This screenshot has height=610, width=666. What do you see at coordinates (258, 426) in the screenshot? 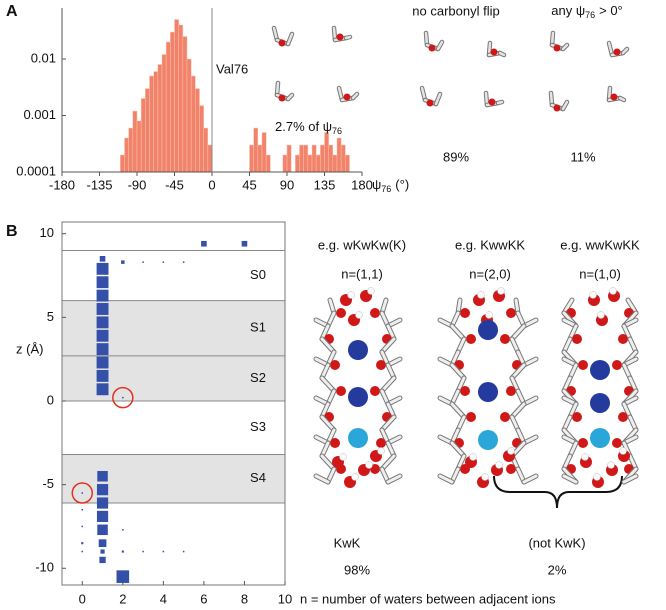
I see `site-label: S3` at bounding box center [258, 426].